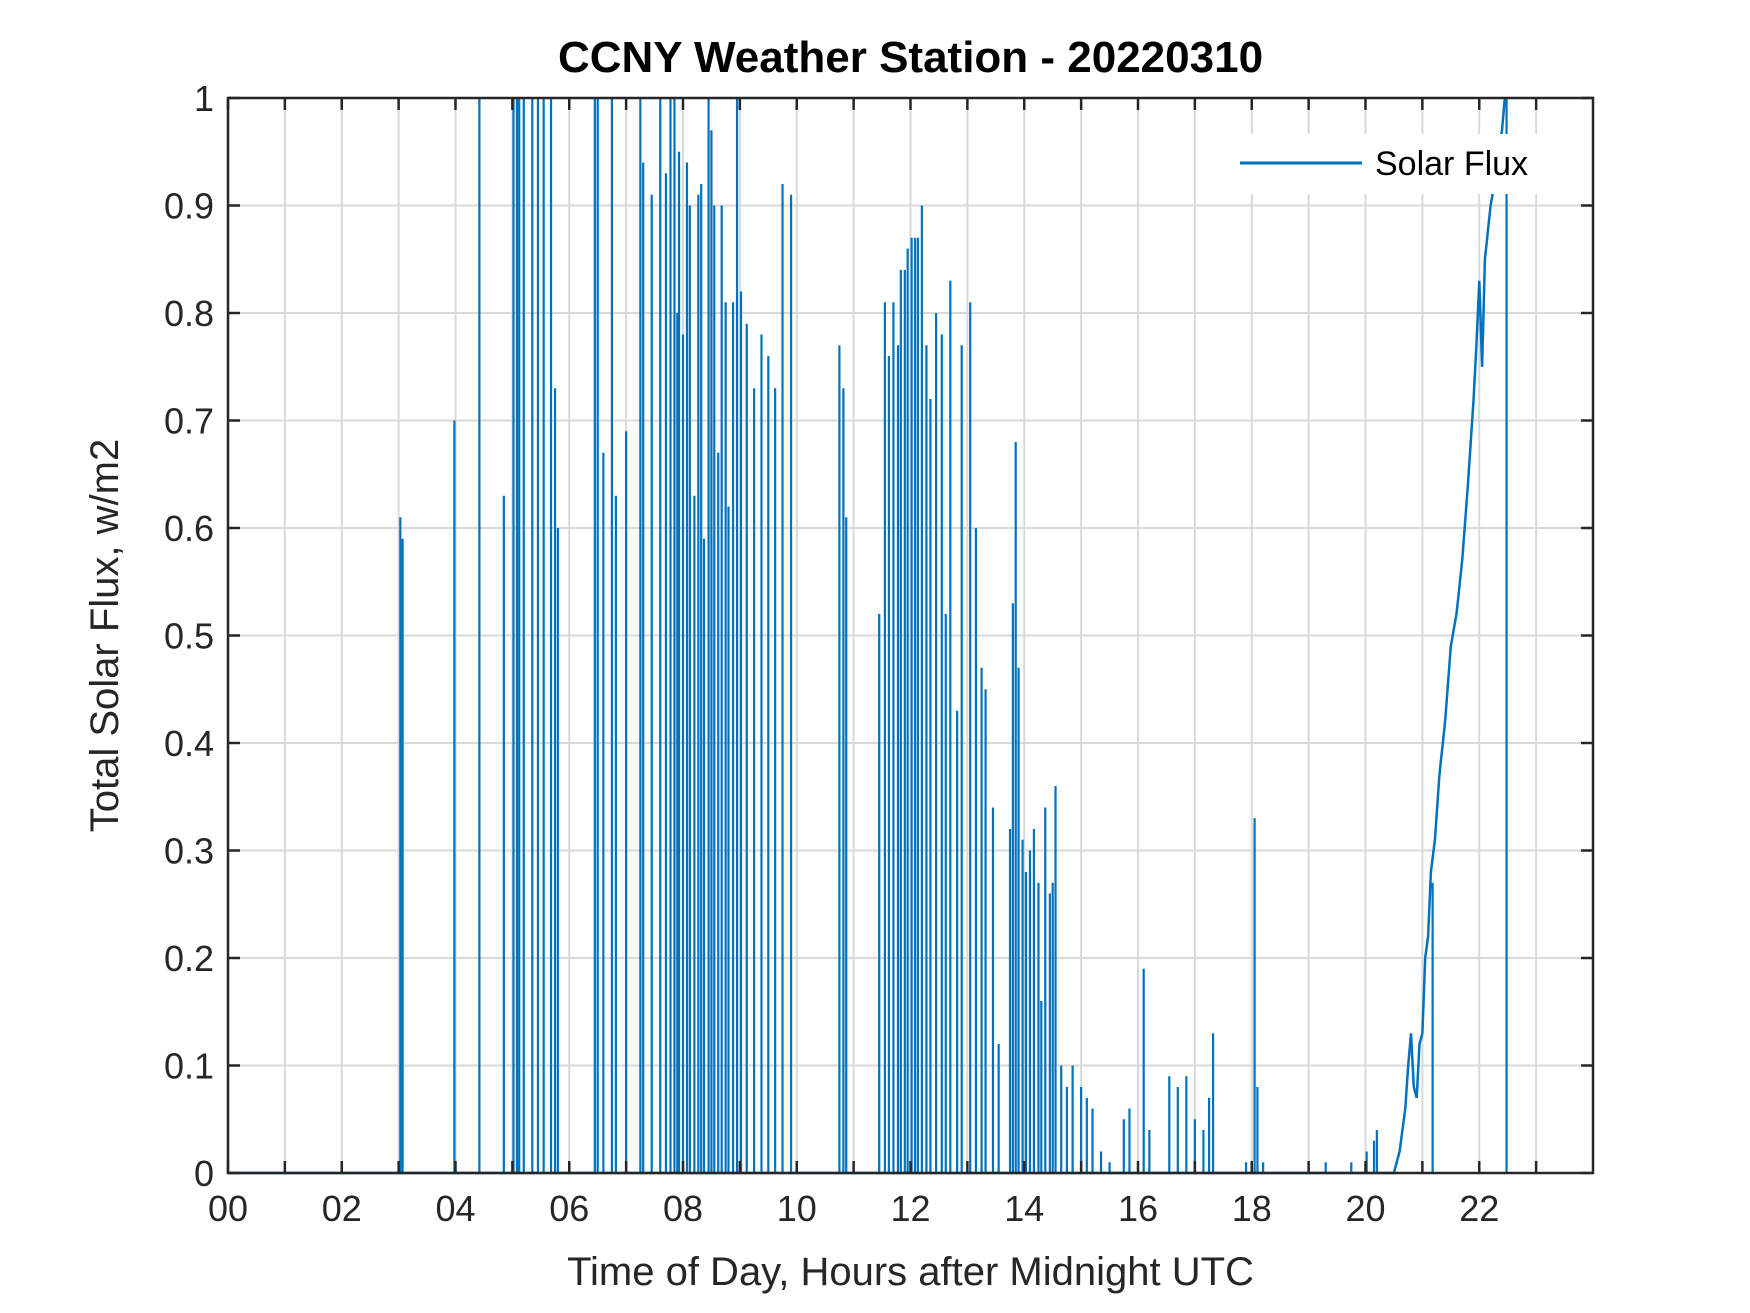 This screenshot has width=1750, height=1313. Describe the element at coordinates (189, 421) in the screenshot. I see `y-tick-label: 0.7` at that location.